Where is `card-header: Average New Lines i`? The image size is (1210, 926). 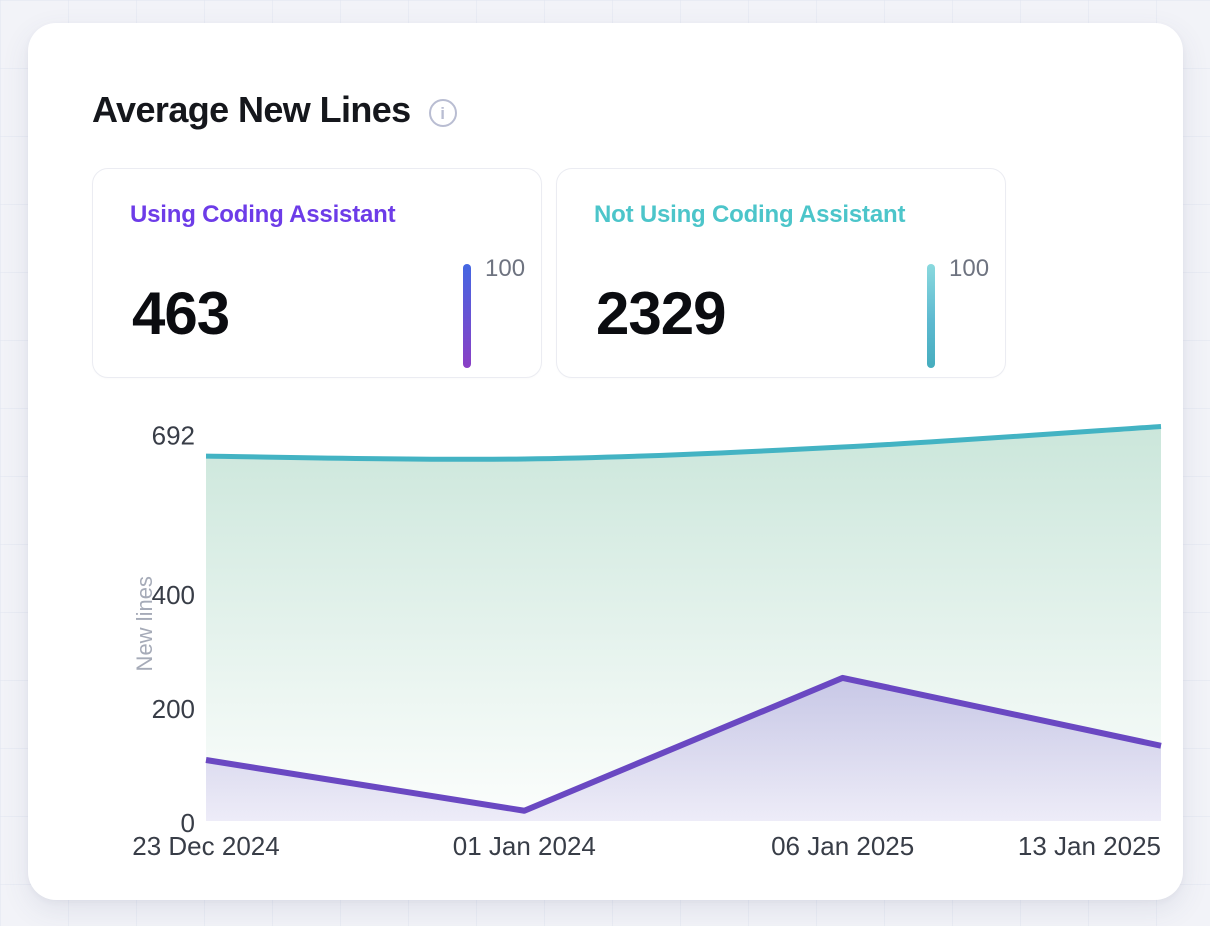 card-header: Average New Lines i is located at coordinates (274, 110).